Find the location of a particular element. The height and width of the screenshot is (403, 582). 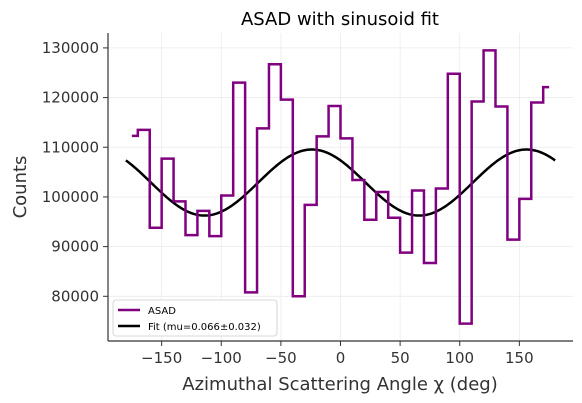

x-tick-label: −50 is located at coordinates (281, 358).